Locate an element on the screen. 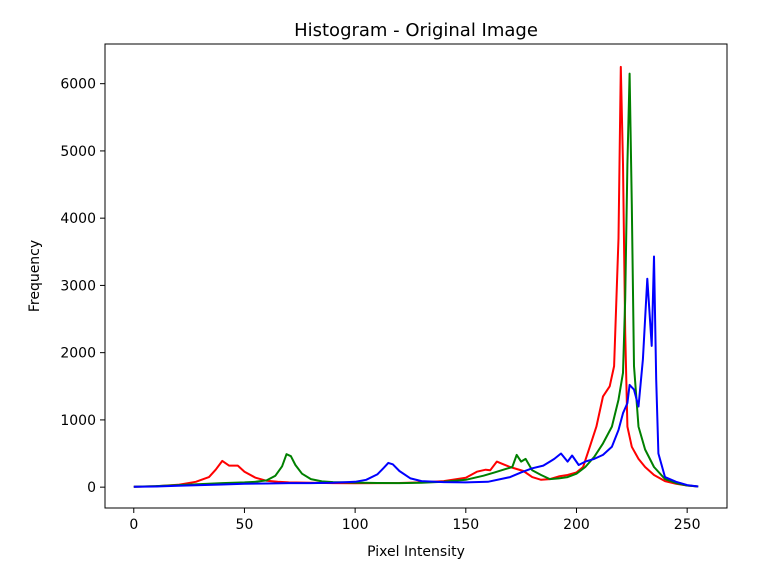  y-tick-label: 0 is located at coordinates (91, 488).